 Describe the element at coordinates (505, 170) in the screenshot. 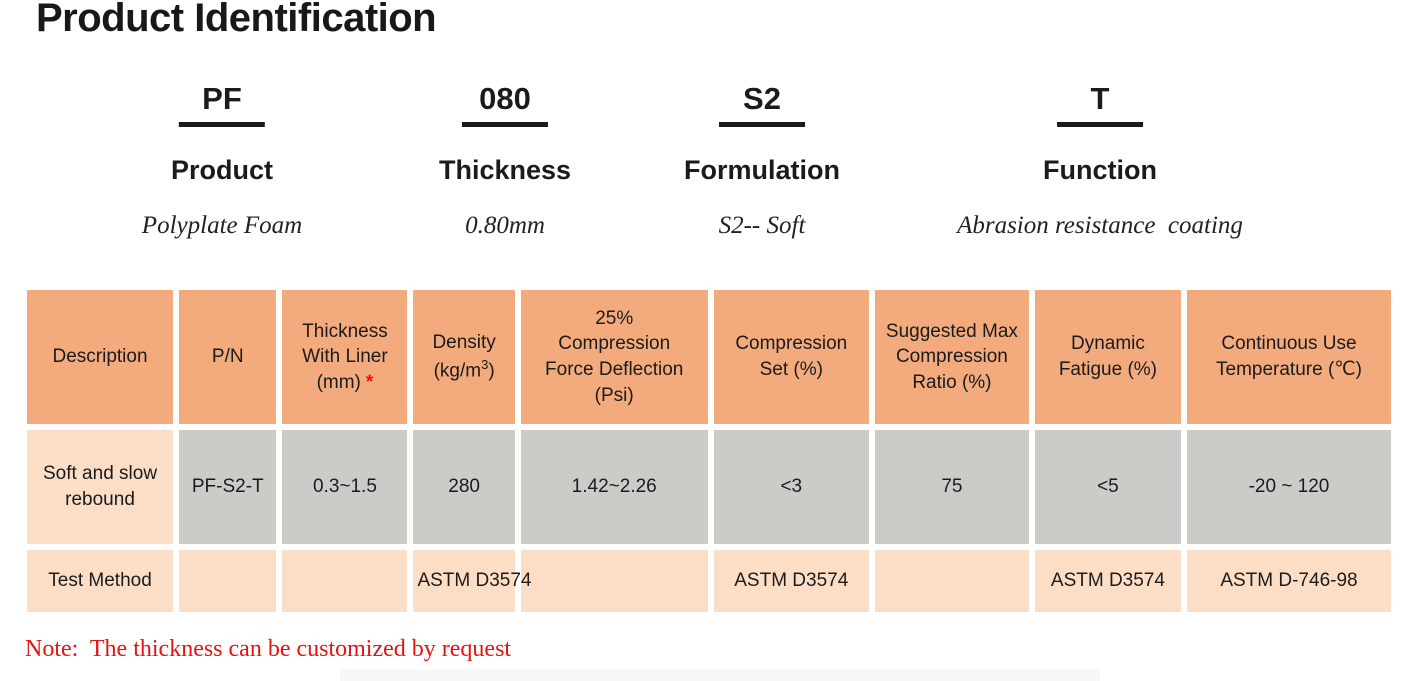

I see `code-label: Thickness` at that location.